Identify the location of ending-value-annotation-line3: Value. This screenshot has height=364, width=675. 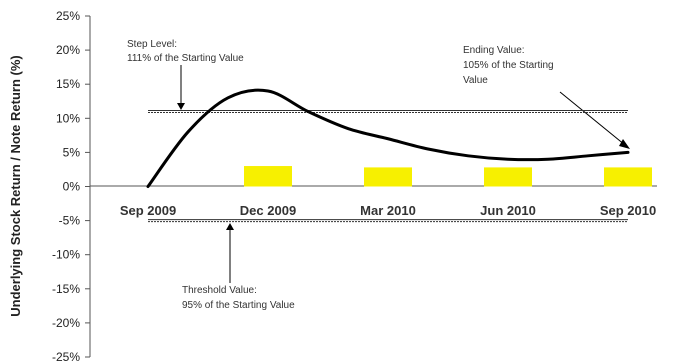
(475, 80).